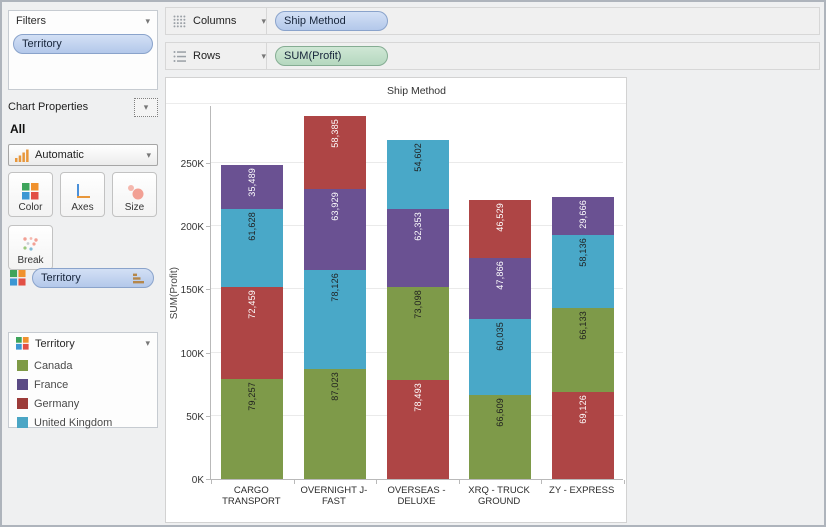 This screenshot has height=527, width=826. I want to click on mark-type-select: Automatic ▾, so click(83, 155).